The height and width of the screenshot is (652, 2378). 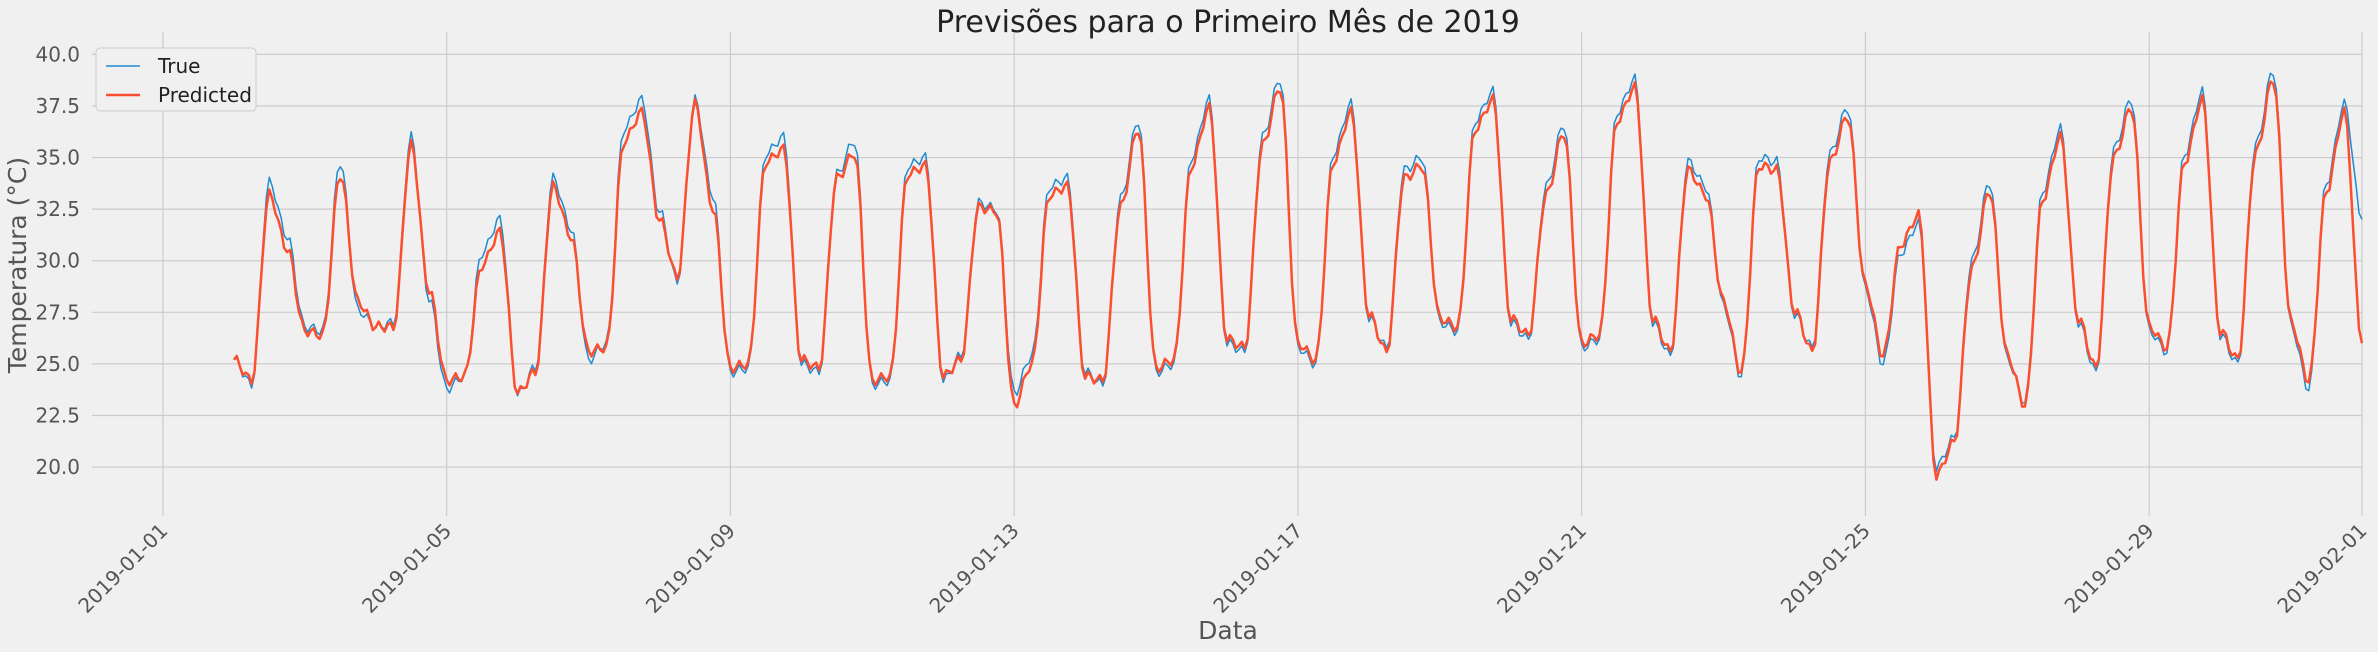 I want to click on x-axis-label: Data, so click(x=1228, y=630).